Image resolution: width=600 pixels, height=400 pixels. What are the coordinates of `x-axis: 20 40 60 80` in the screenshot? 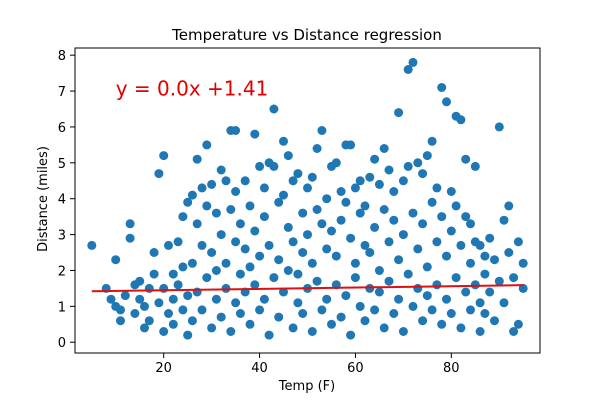 It's located at (307, 364).